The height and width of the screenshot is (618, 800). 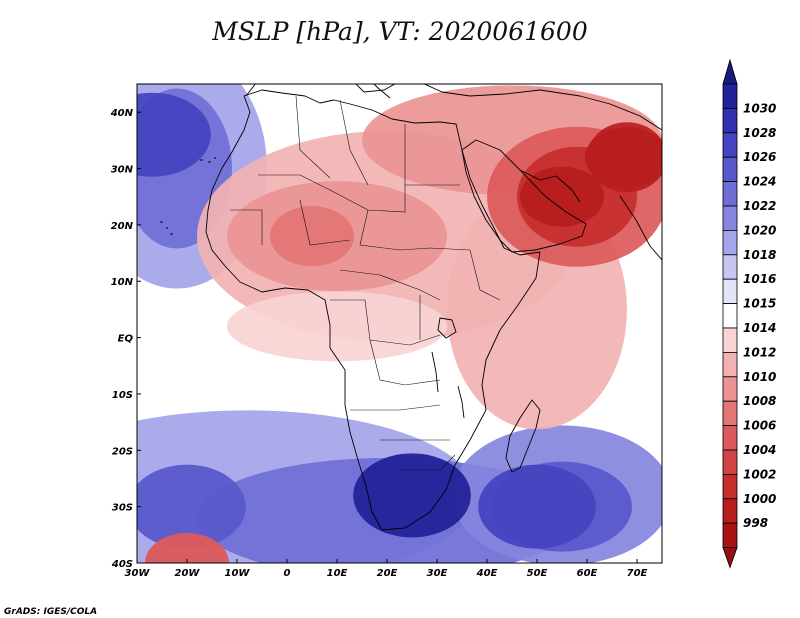 I want to click on field-band, so click(x=337, y=326).